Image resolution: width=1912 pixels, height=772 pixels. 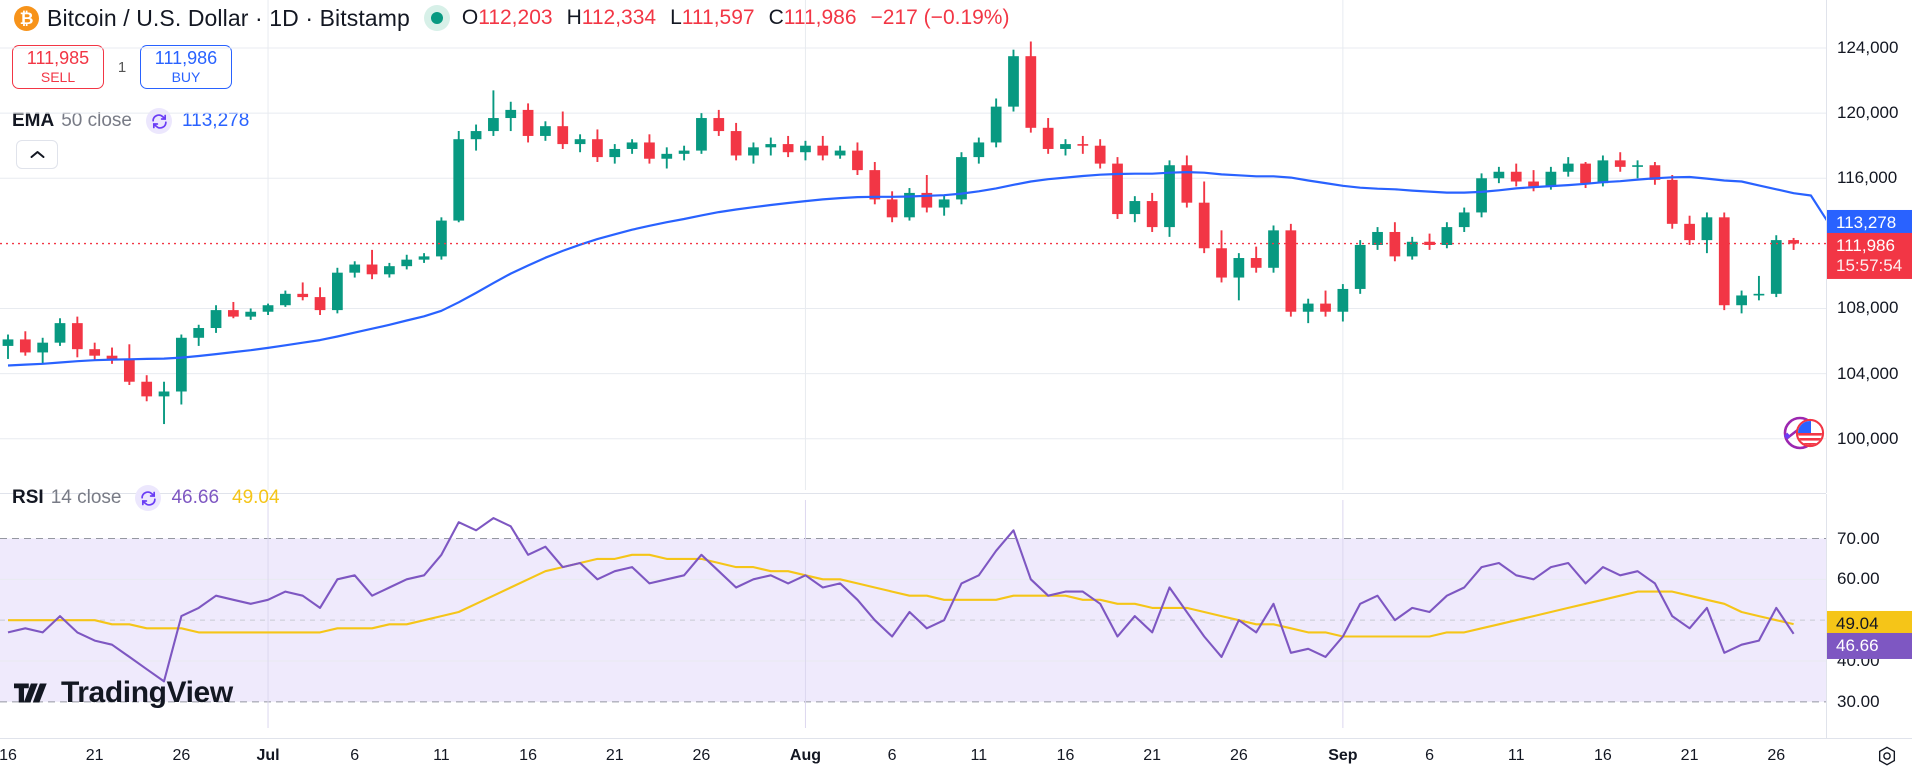 What do you see at coordinates (1868, 373) in the screenshot?
I see `price-axis-tick: 104,000` at bounding box center [1868, 373].